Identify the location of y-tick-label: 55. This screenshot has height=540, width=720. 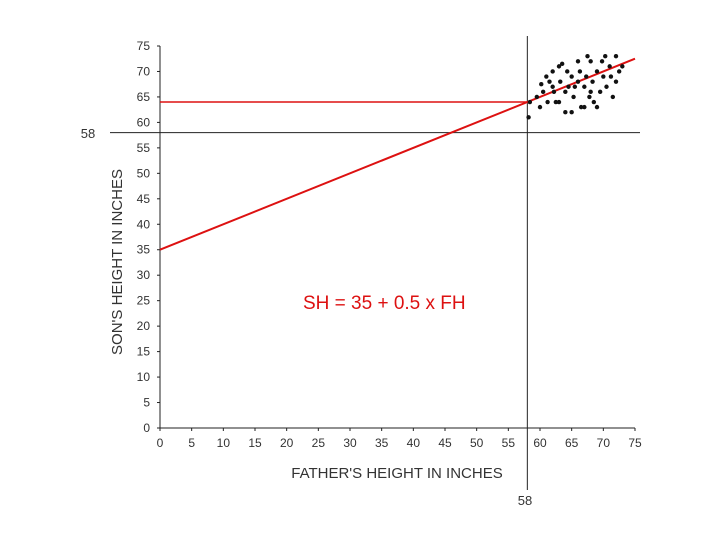
(144, 148).